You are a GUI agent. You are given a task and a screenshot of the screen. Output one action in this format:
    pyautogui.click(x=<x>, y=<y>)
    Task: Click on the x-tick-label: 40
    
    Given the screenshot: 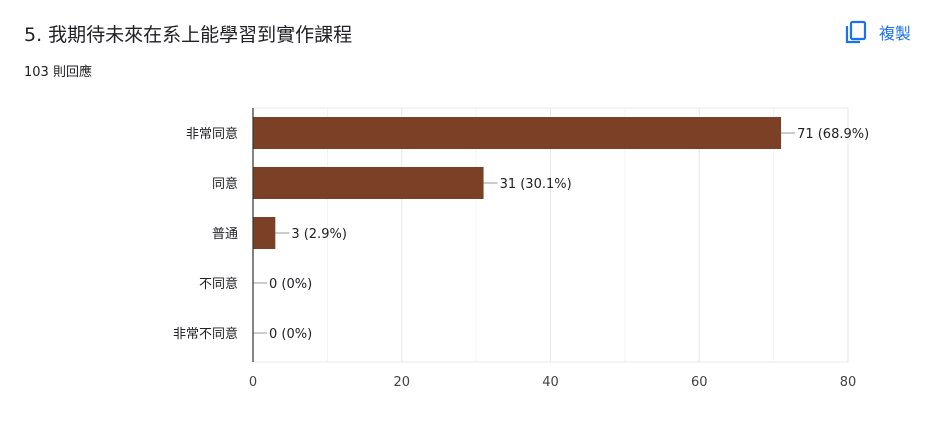 What is the action you would take?
    pyautogui.click(x=550, y=382)
    